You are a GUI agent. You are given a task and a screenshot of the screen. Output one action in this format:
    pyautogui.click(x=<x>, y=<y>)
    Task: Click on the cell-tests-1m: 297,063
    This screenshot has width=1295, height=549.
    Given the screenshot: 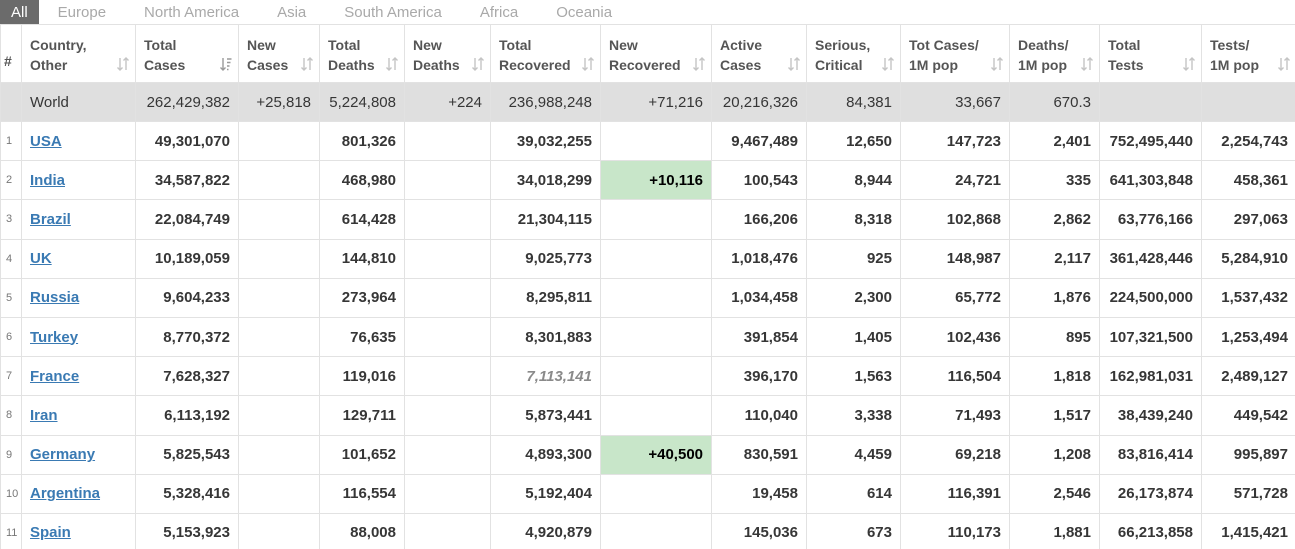 What is the action you would take?
    pyautogui.click(x=1248, y=219)
    